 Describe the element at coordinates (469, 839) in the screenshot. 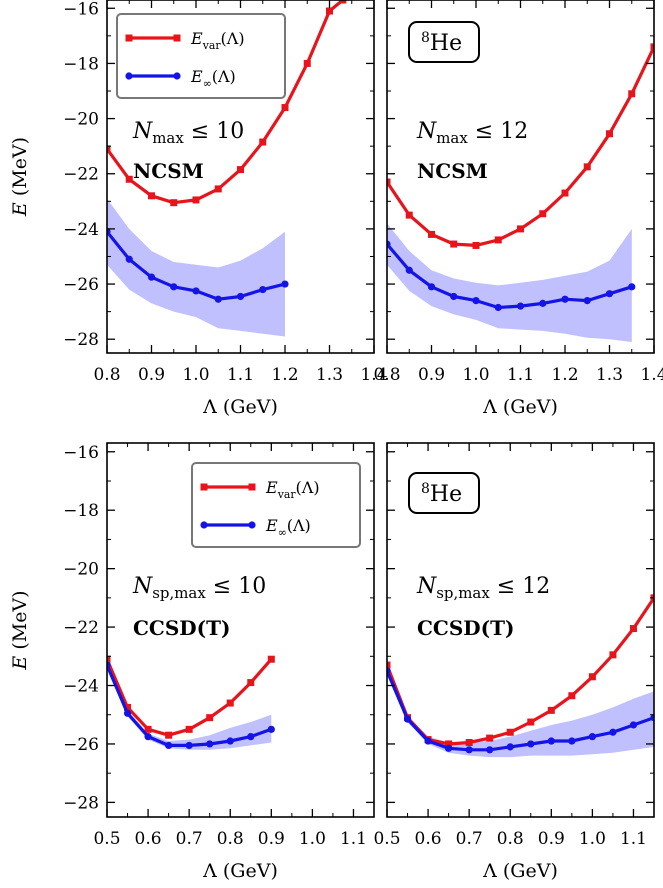

I see `x-tick-label: 0.7` at that location.